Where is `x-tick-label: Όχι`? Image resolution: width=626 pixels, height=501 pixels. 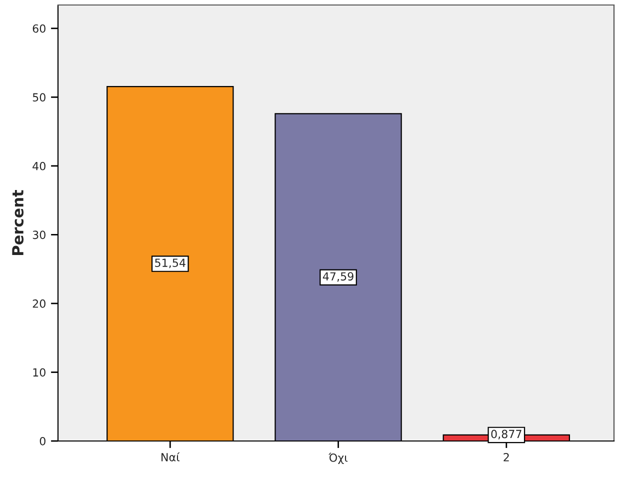
x-tick-label: Όχι is located at coordinates (338, 458).